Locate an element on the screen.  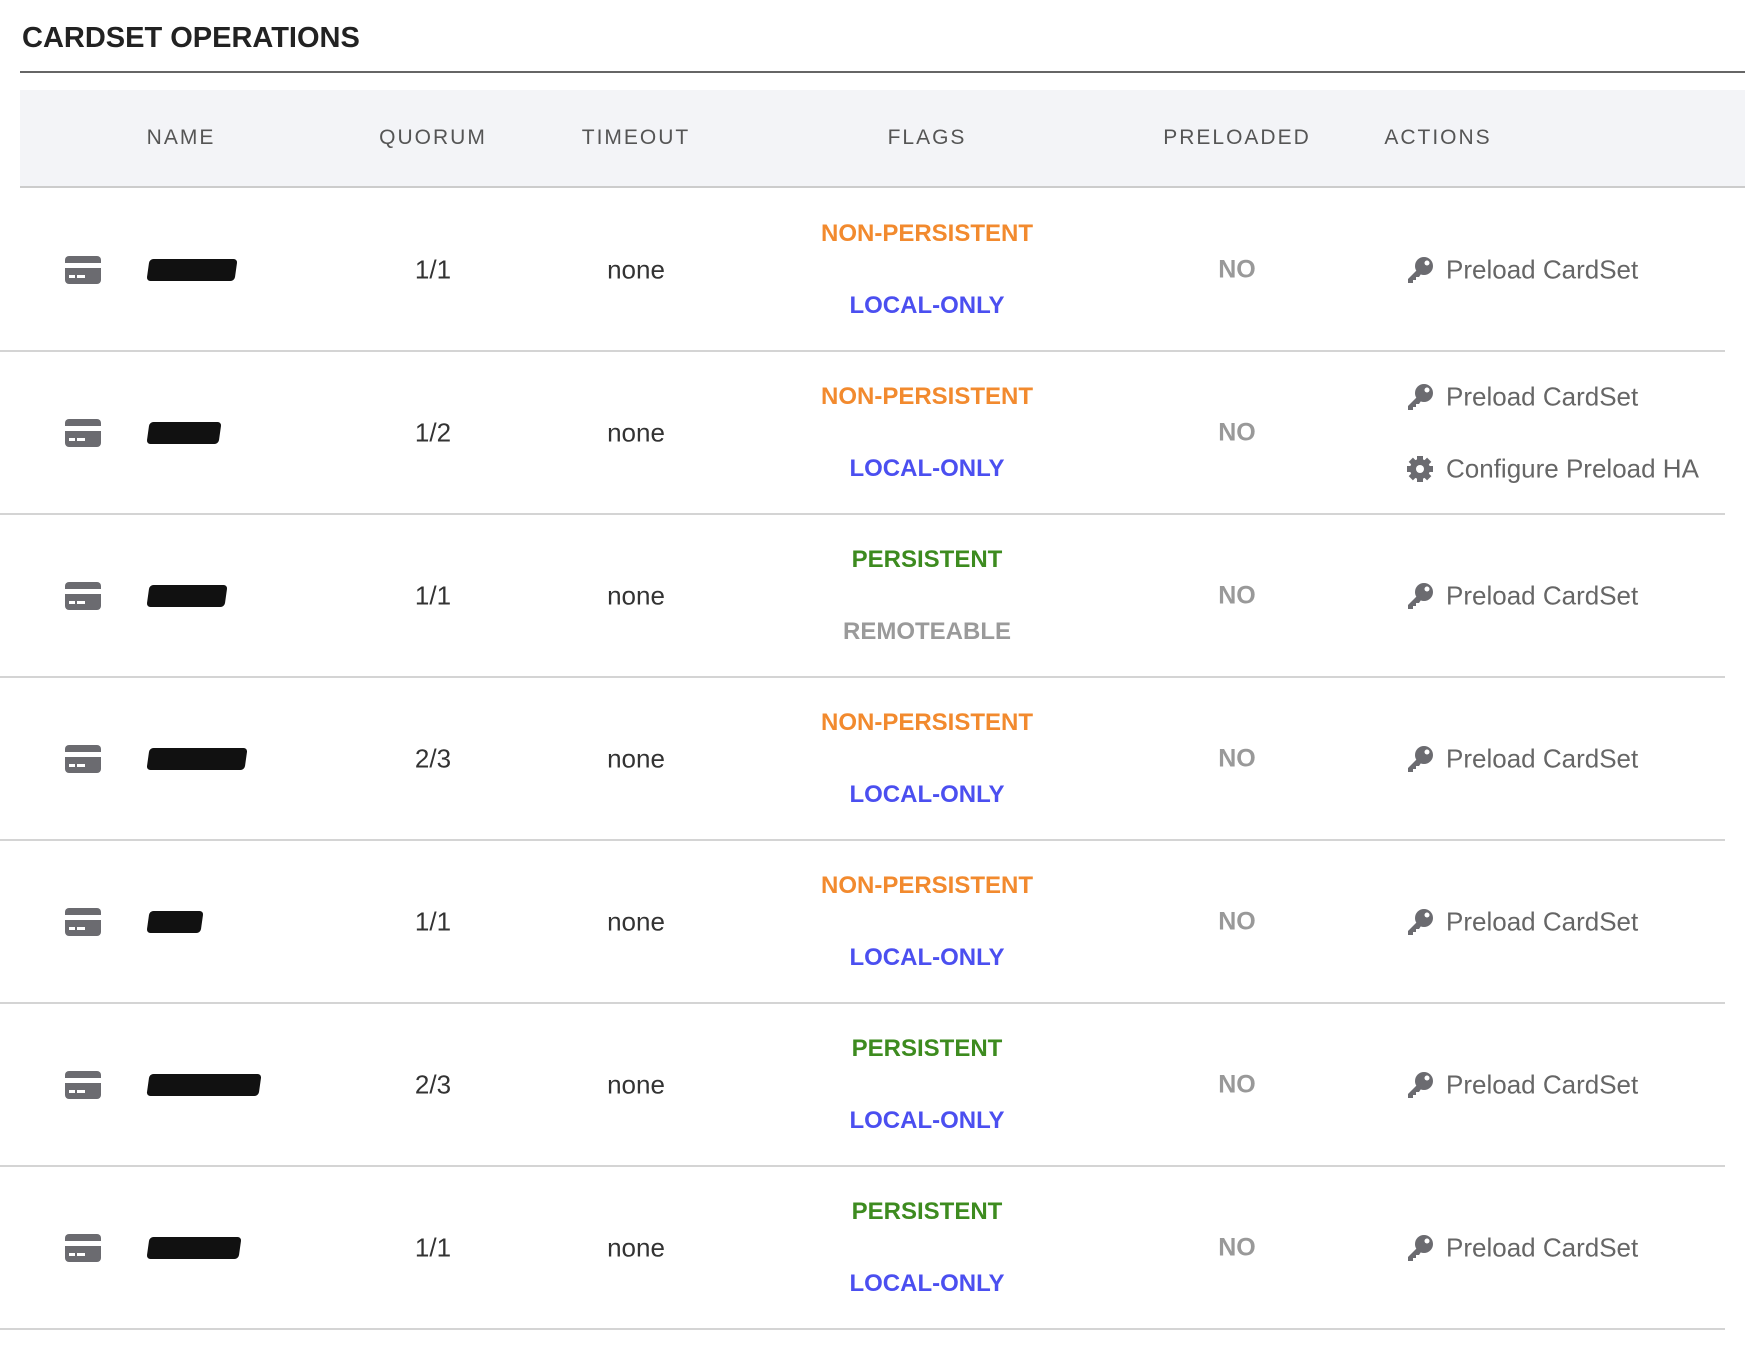
flag-badge: REMOTEABLE is located at coordinates (927, 631).